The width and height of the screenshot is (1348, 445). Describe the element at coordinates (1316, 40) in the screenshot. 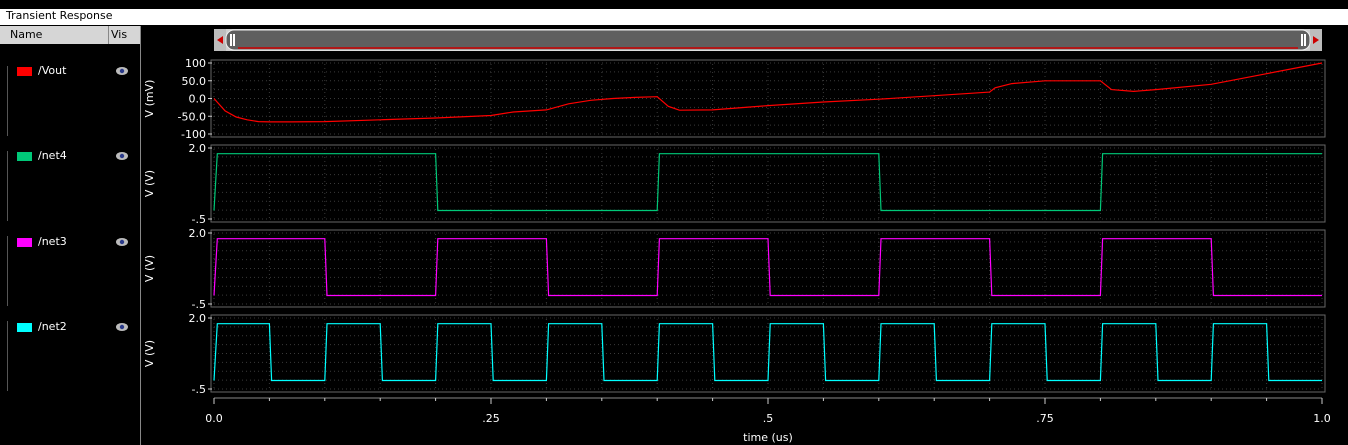

I see `scroll-right-arrow-icon` at that location.